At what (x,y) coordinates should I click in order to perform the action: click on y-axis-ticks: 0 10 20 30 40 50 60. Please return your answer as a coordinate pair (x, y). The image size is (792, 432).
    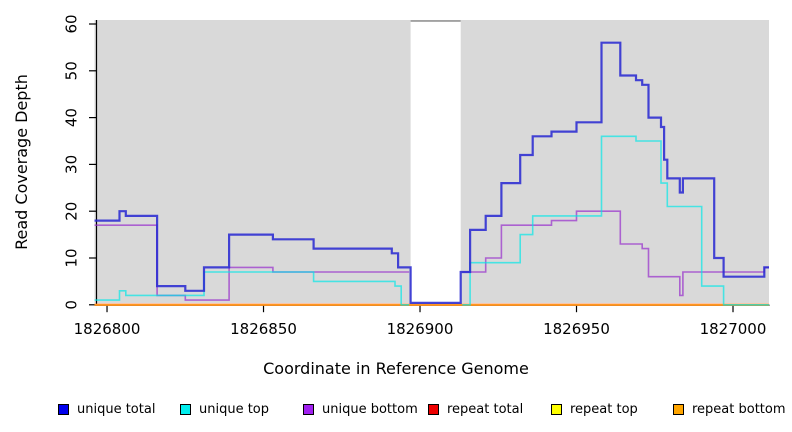
    Looking at the image, I should click on (80, 162).